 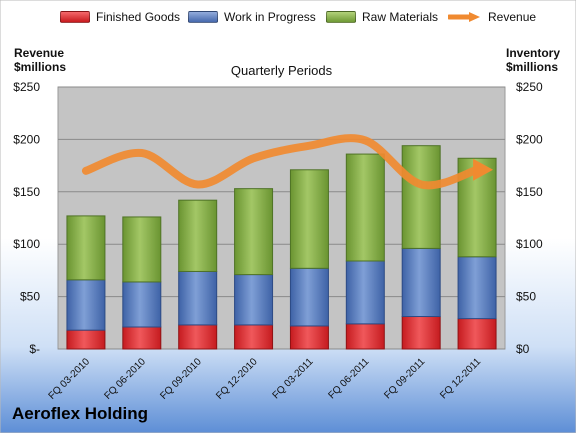 What do you see at coordinates (30, 297) in the screenshot?
I see `y-tick-label-left: $50` at bounding box center [30, 297].